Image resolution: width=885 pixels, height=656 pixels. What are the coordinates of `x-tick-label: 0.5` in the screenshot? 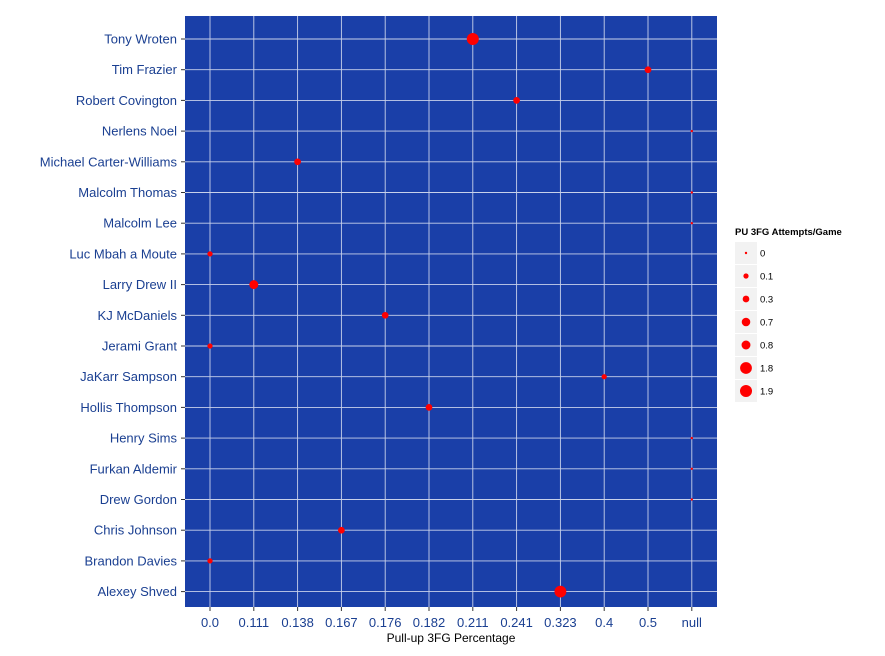 It's located at (648, 622).